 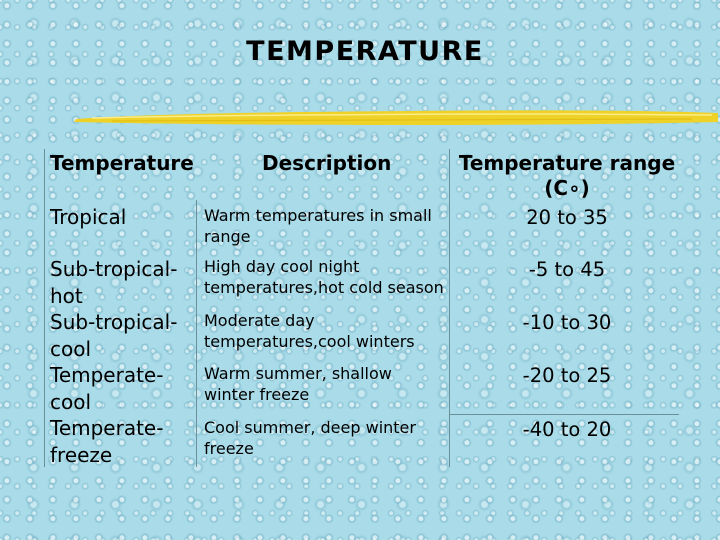 I want to click on range-value: -5 to 45, so click(x=567, y=269).